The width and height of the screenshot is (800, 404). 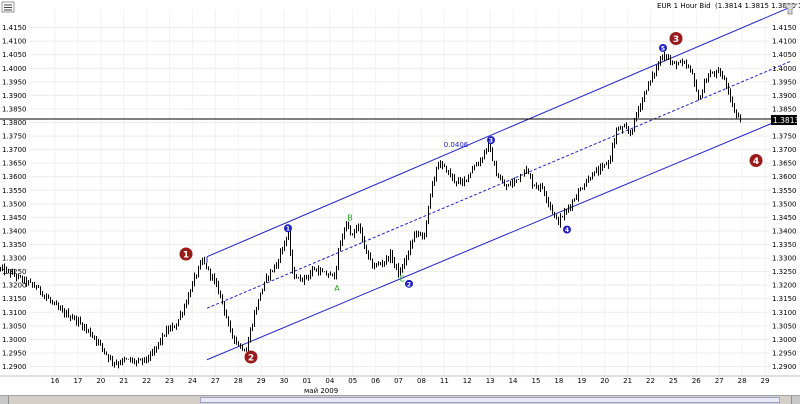 What do you see at coordinates (673, 381) in the screenshot?
I see `x-tick-label: 25` at bounding box center [673, 381].